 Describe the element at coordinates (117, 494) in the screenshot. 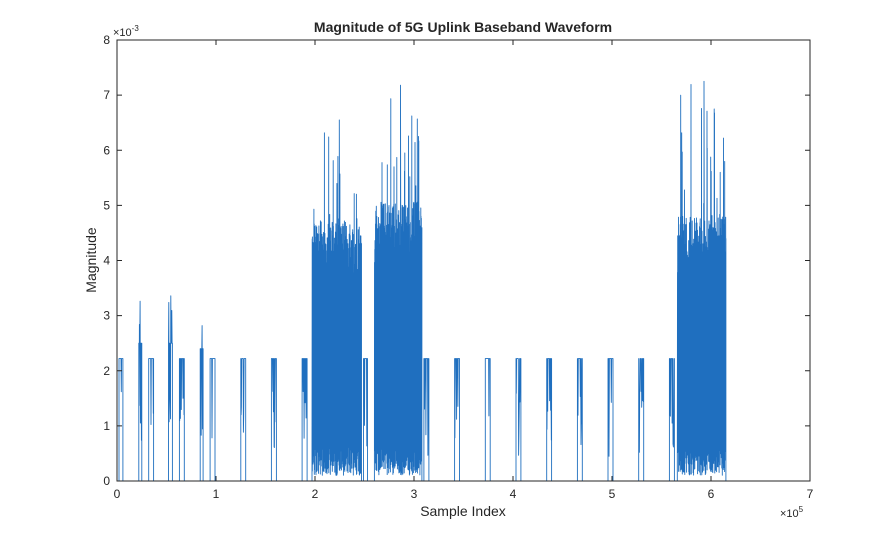

I see `x-tick-label: 0` at that location.